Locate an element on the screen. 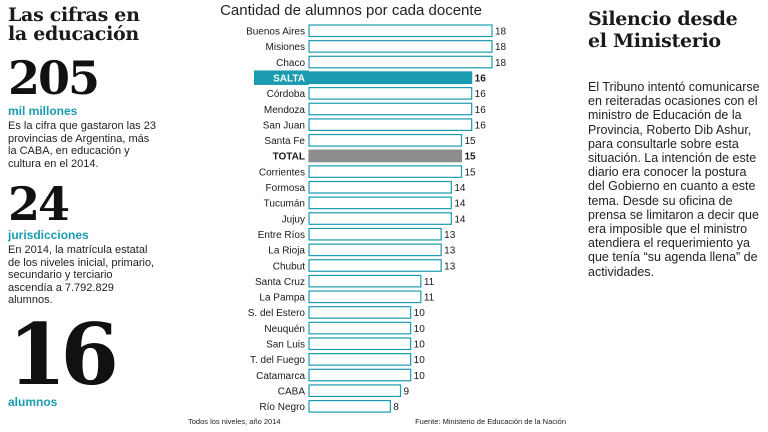 The image size is (768, 432). category-label-total: TOTAL is located at coordinates (289, 157).